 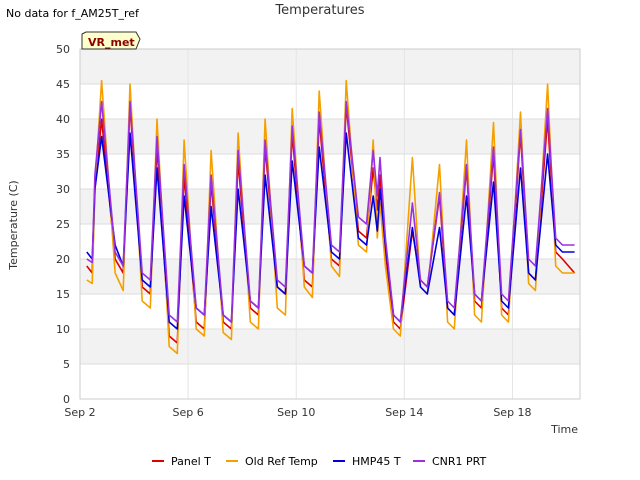 I want to click on badge-shape, so click(x=111, y=40).